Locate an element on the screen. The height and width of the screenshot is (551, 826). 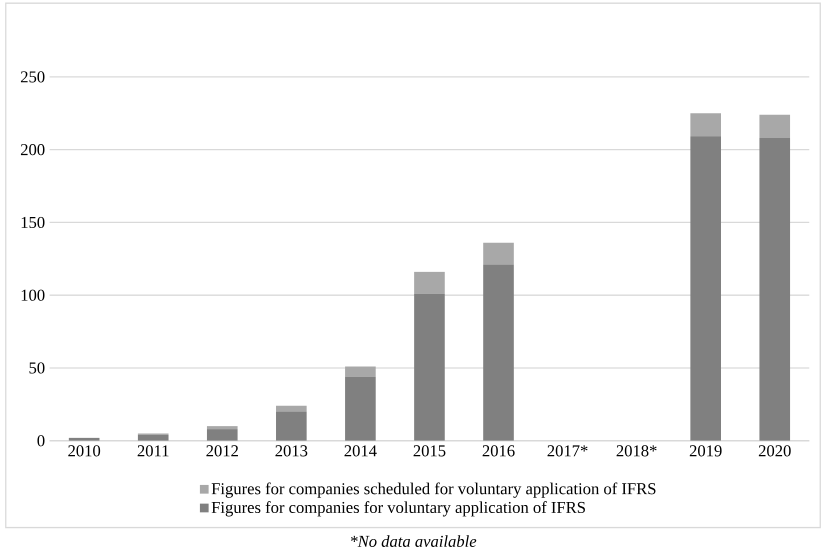
x-tick-label: 2016 is located at coordinates (498, 450).